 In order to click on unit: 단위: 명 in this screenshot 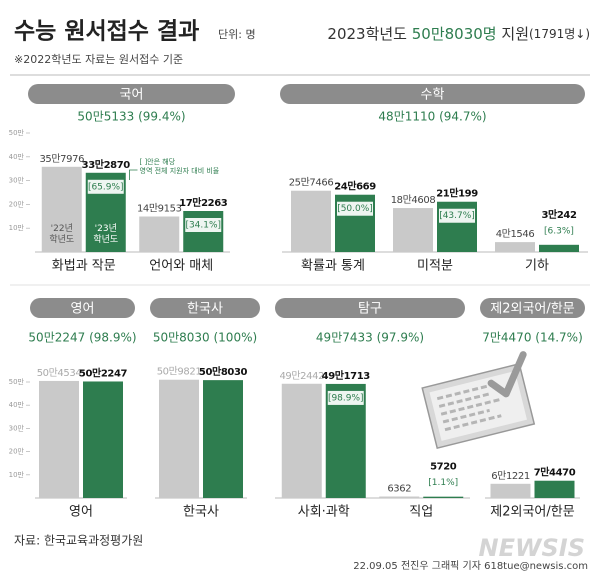, I will do `click(237, 34)`.